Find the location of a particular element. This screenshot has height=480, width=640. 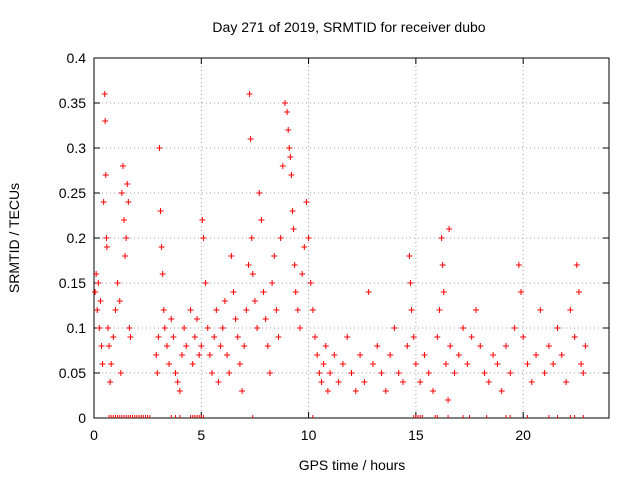

y-tick-label: 0.2 is located at coordinates (77, 238).